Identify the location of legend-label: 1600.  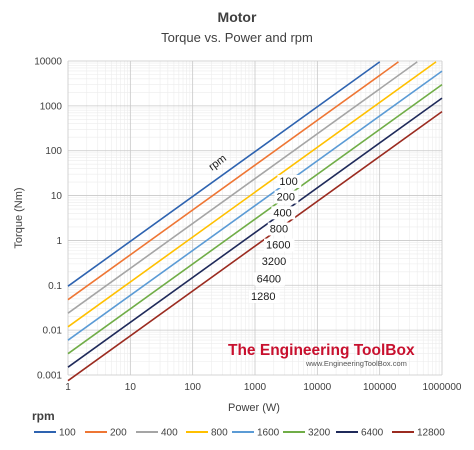
(268, 433).